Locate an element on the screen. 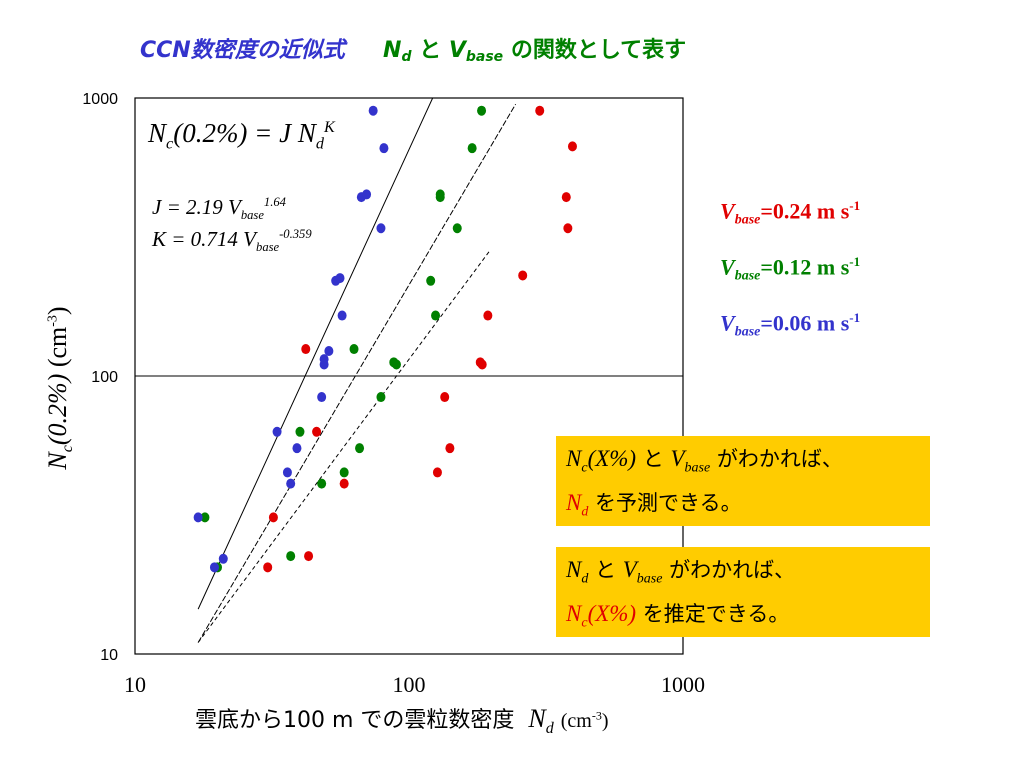  note1-line1: Nc(X%) と Vbase がわかれば、 is located at coordinates (704, 461).